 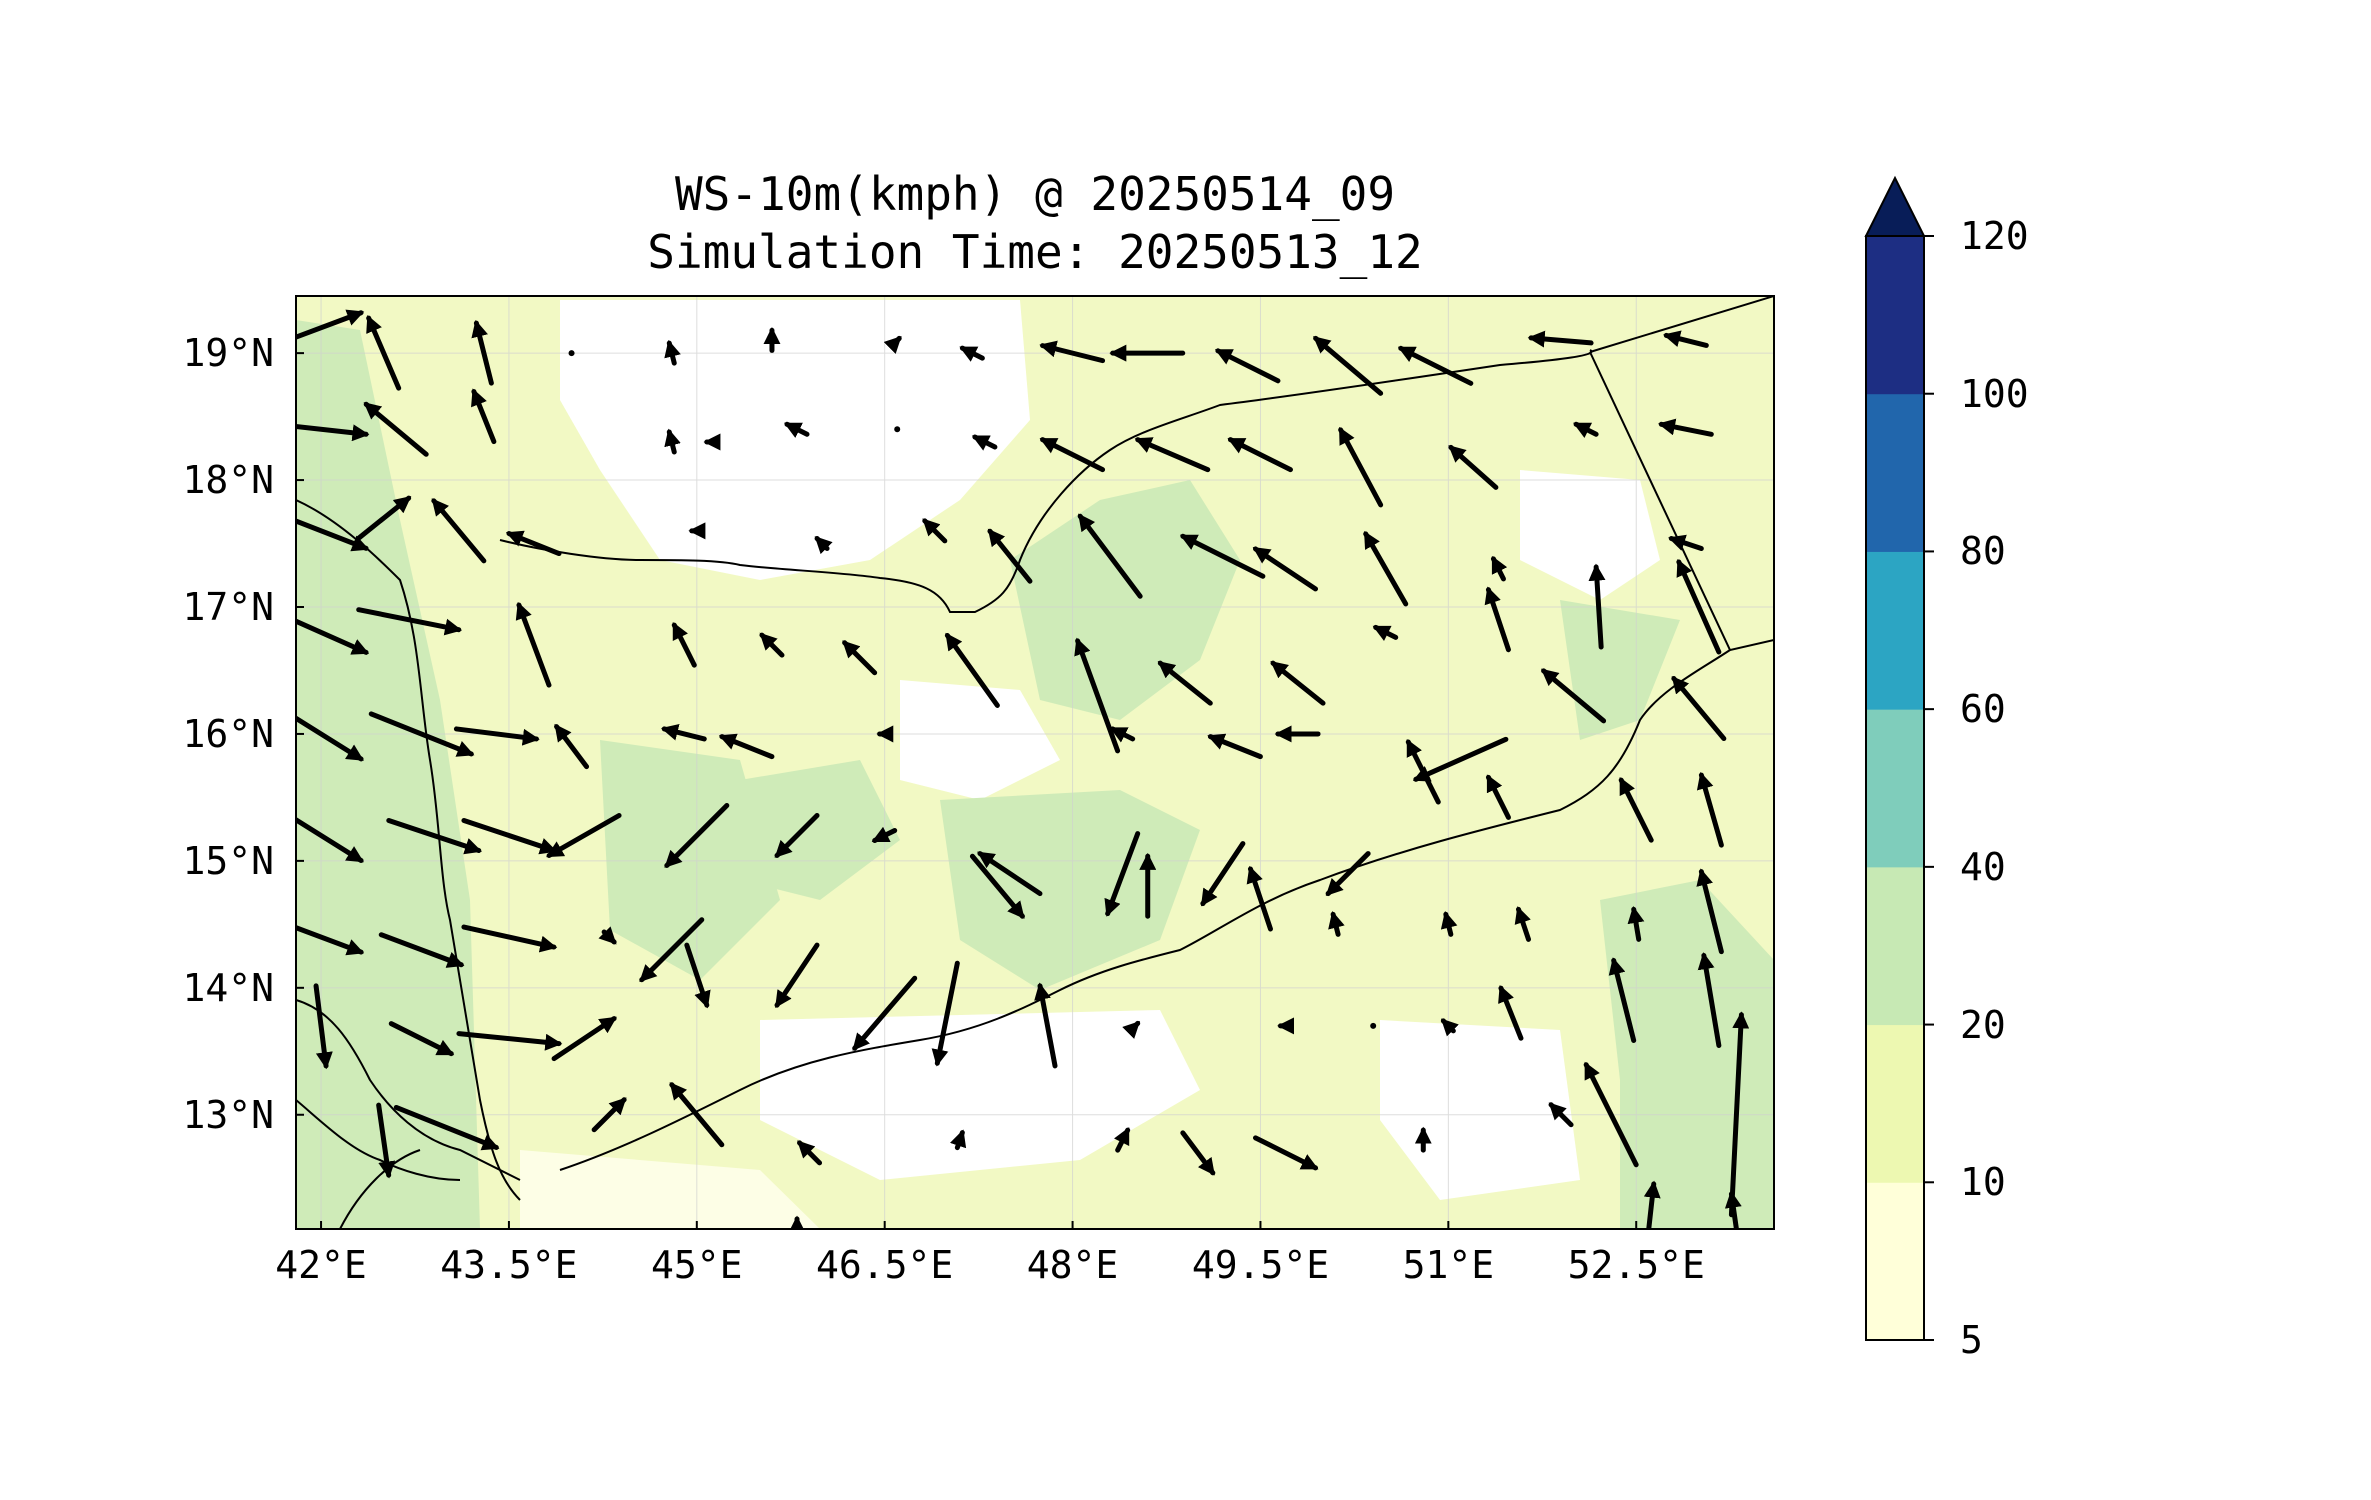 What do you see at coordinates (1983, 1024) in the screenshot?
I see `colorbar-tick-label: 20` at bounding box center [1983, 1024].